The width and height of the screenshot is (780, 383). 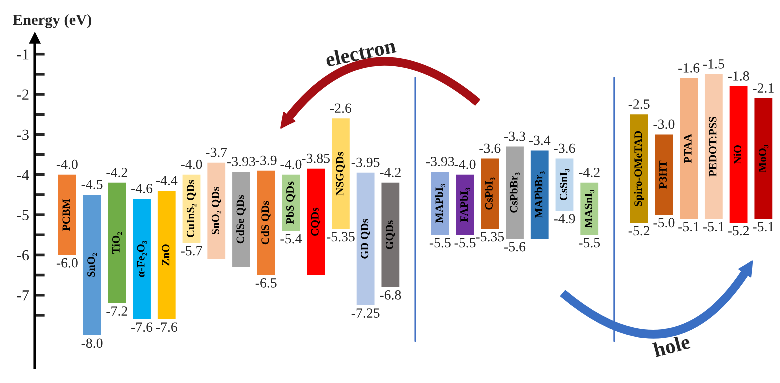 I want to click on x-tick-label: P3HT, so click(x=663, y=174).